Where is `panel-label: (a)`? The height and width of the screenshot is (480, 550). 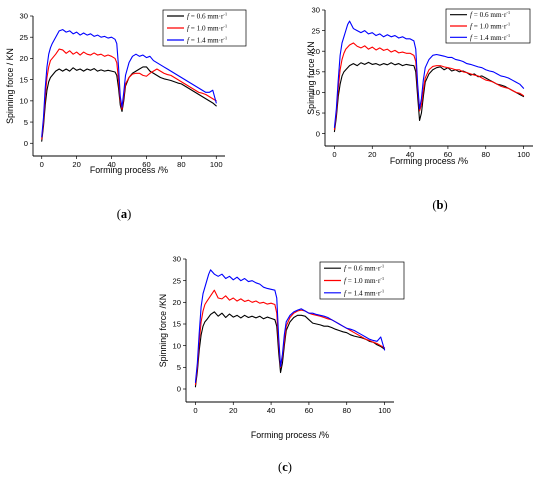 panel-label: (a) is located at coordinates (124, 214).